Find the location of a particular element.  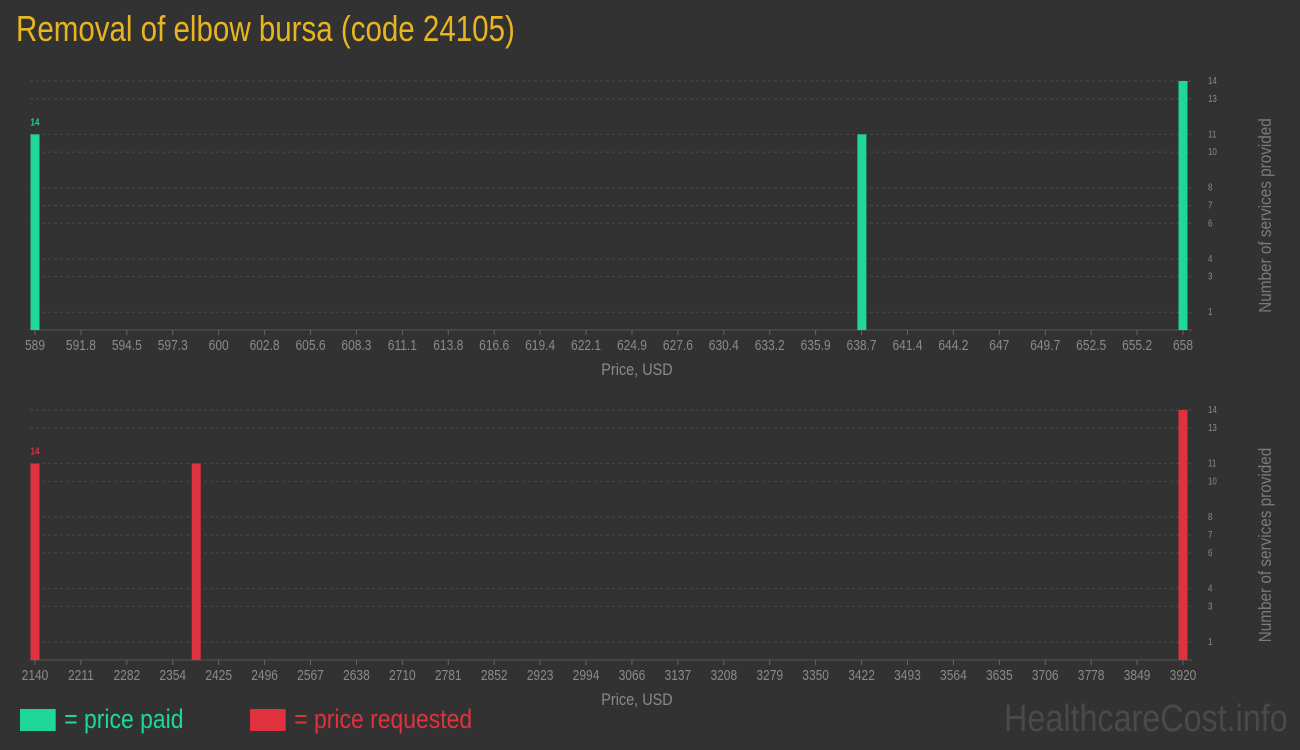

x-tick-label: 3137 is located at coordinates (678, 675).